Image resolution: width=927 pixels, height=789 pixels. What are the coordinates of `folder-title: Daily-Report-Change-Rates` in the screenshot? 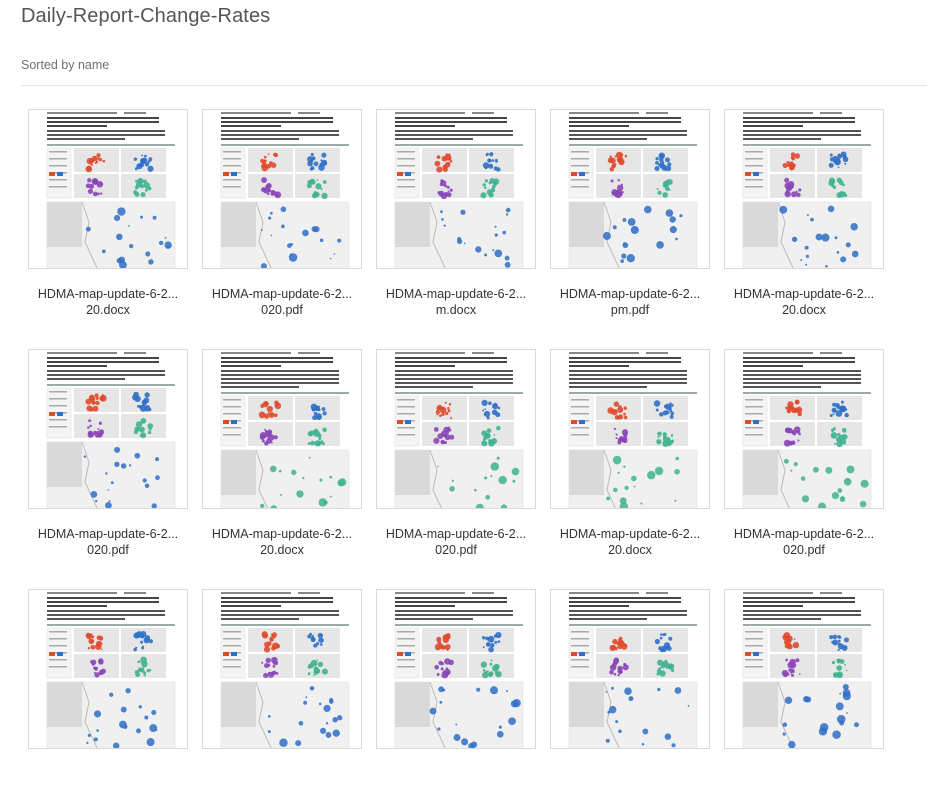 It's located at (145, 16).